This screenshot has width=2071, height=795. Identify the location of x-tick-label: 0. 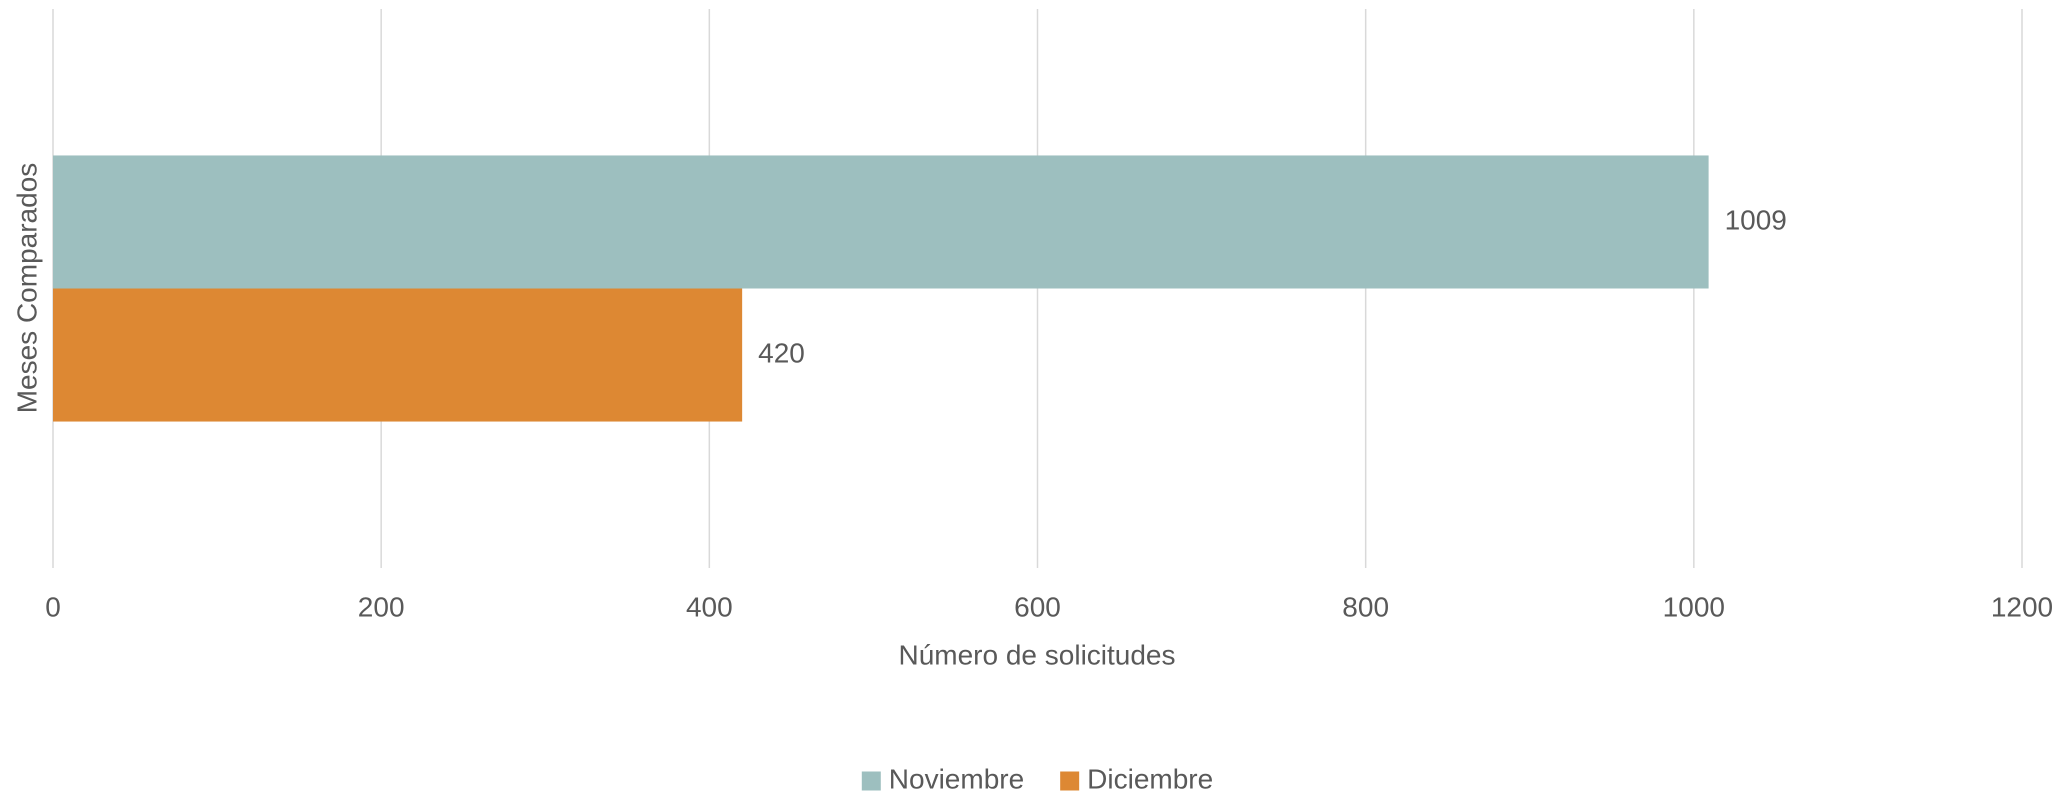
(53, 606).